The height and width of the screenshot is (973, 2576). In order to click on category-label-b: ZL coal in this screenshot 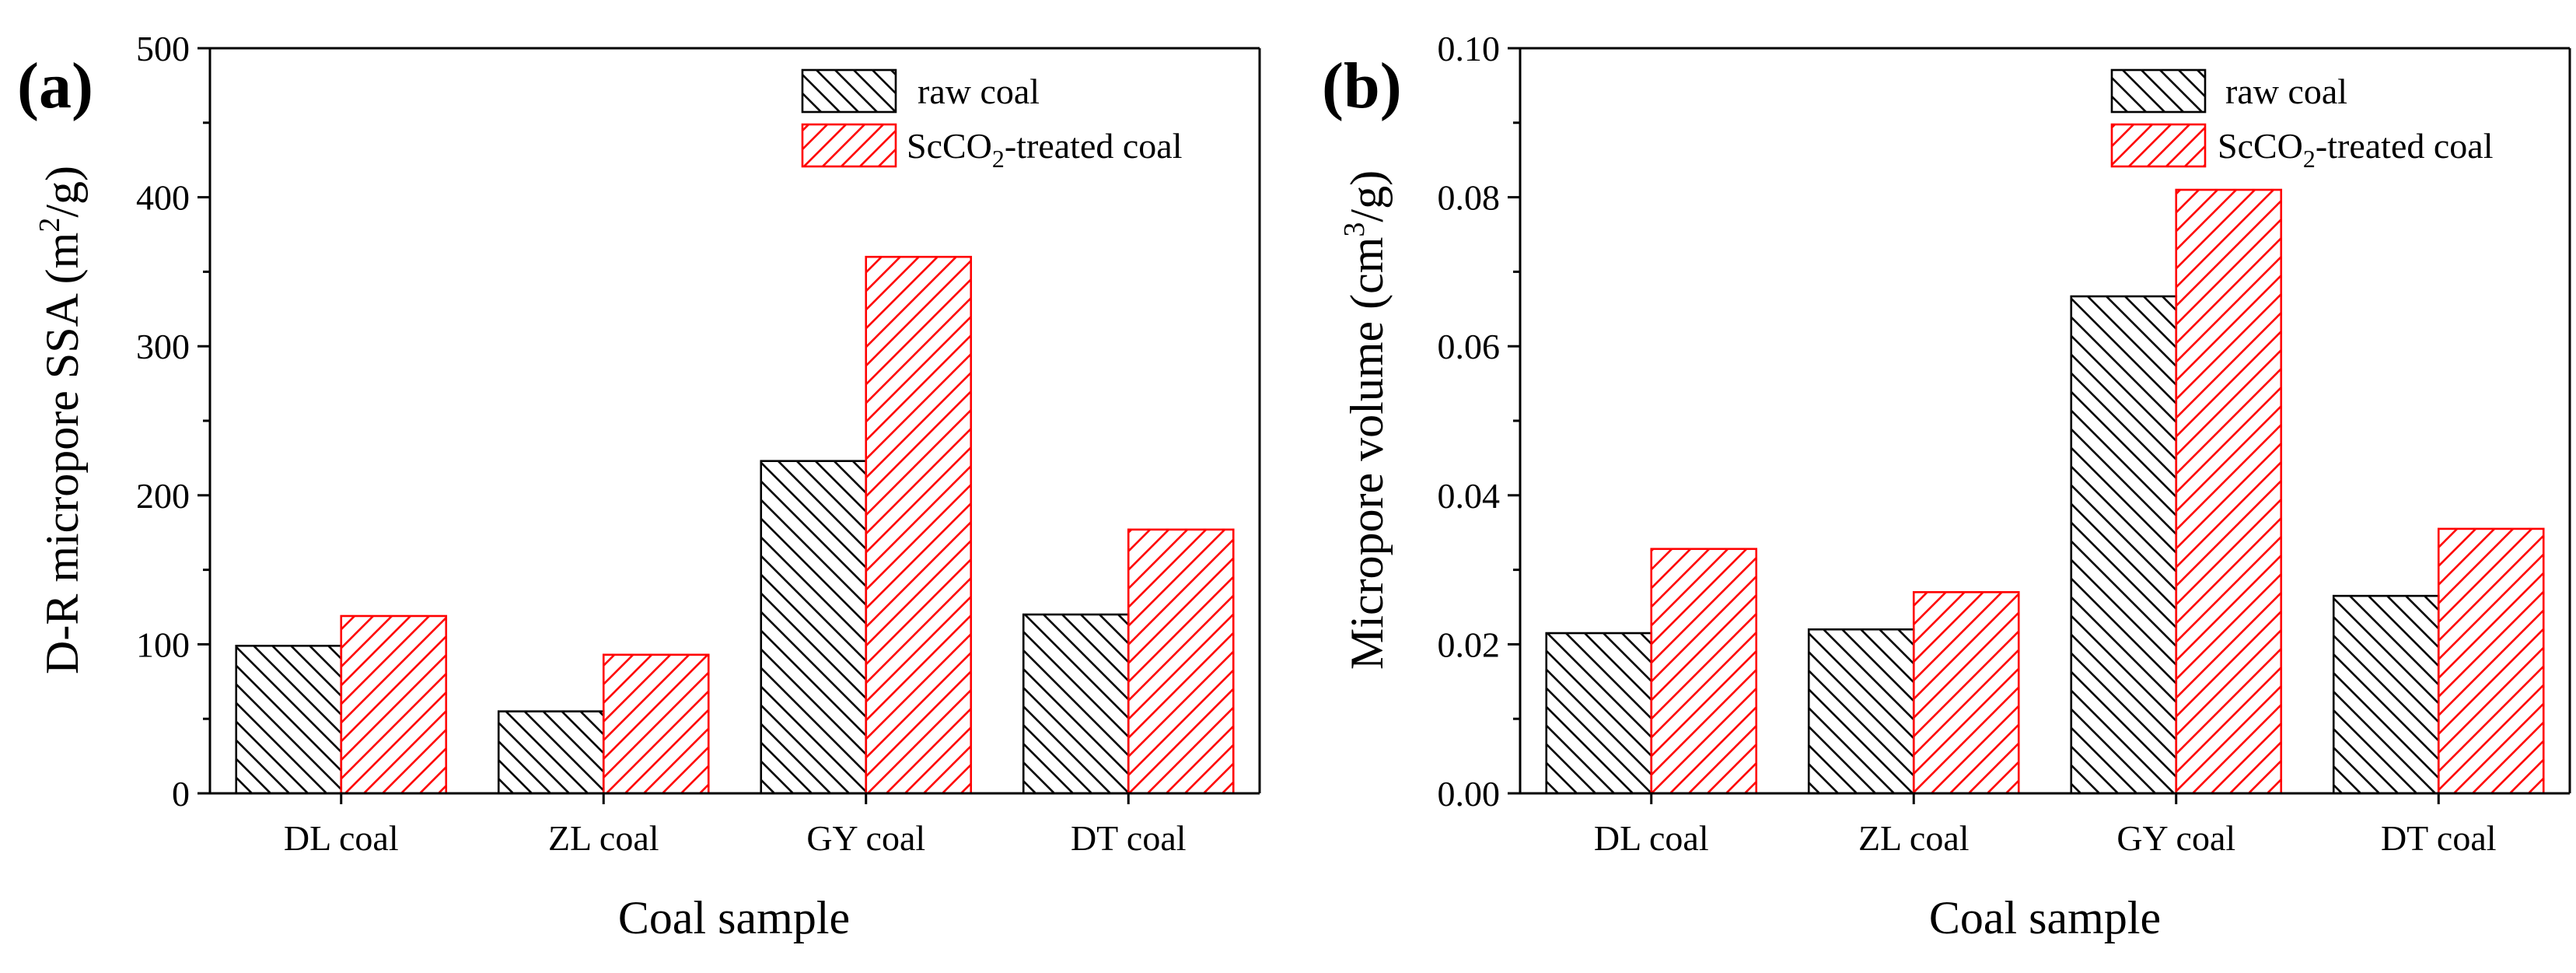, I will do `click(1914, 838)`.